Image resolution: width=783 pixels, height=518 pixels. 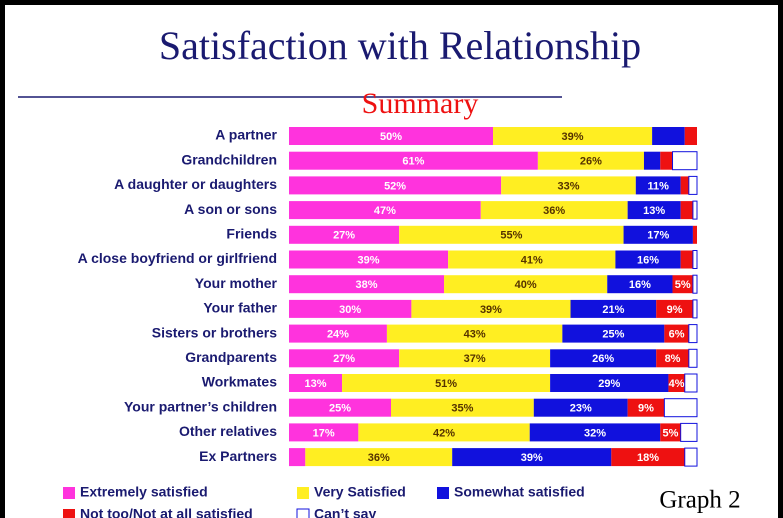 I want to click on y-tick-label: Other relatives, so click(x=228, y=431).